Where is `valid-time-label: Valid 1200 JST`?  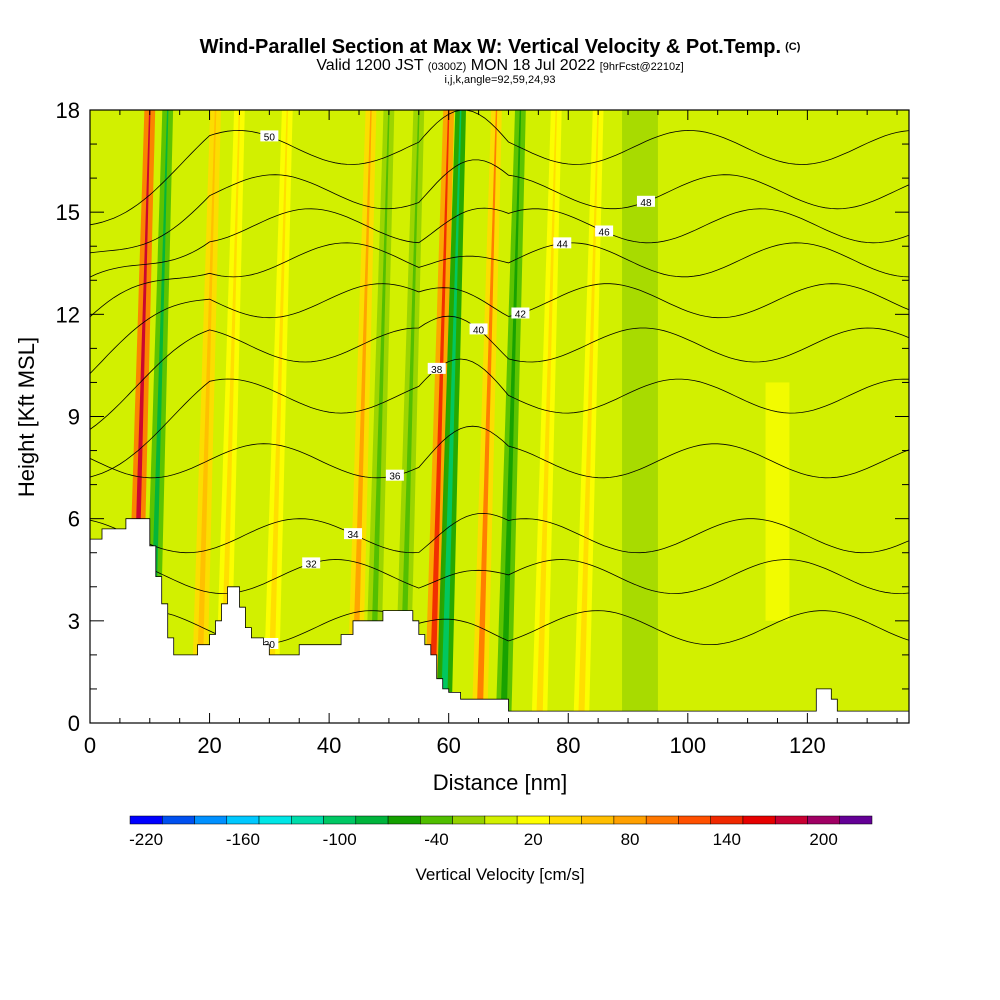
valid-time-label: Valid 1200 JST is located at coordinates (370, 65).